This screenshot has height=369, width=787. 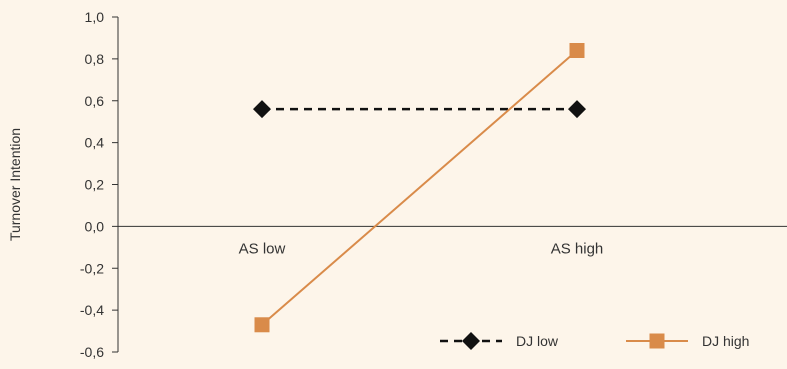 I want to click on legend-item: DJ low, so click(x=499, y=341).